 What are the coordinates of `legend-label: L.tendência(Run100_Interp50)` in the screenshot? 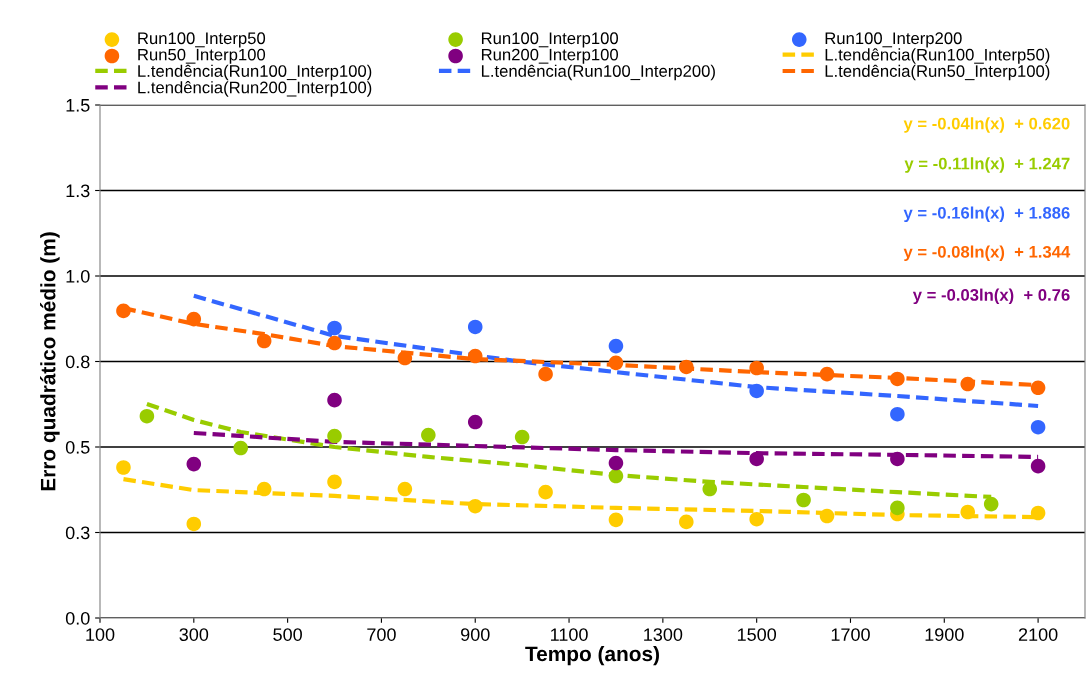 It's located at (937, 56).